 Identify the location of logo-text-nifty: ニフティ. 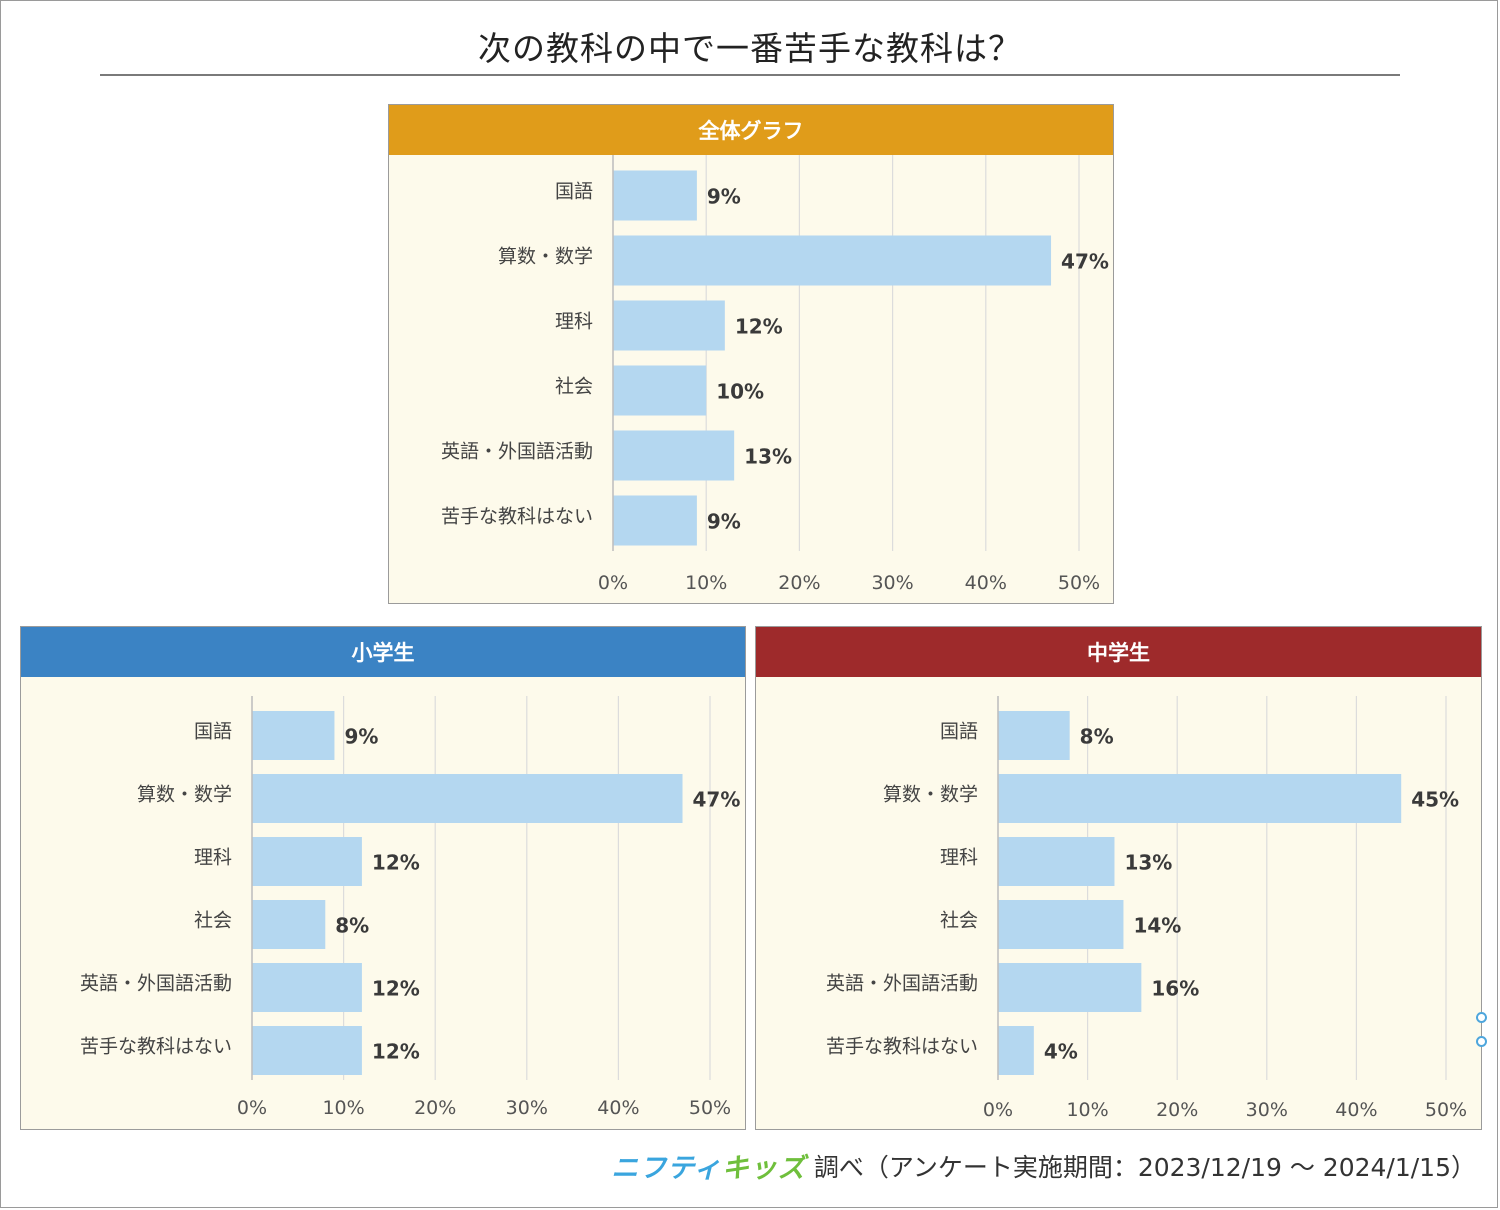
(666, 1168).